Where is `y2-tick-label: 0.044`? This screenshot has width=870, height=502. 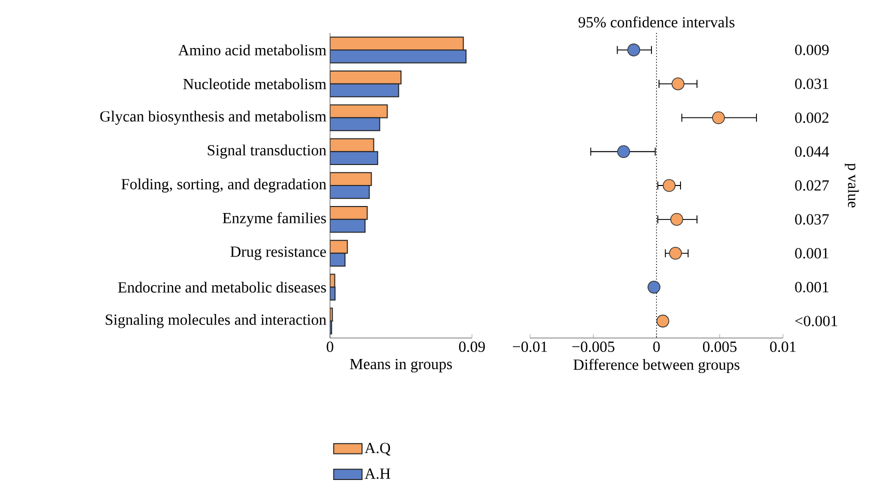 y2-tick-label: 0.044 is located at coordinates (812, 151).